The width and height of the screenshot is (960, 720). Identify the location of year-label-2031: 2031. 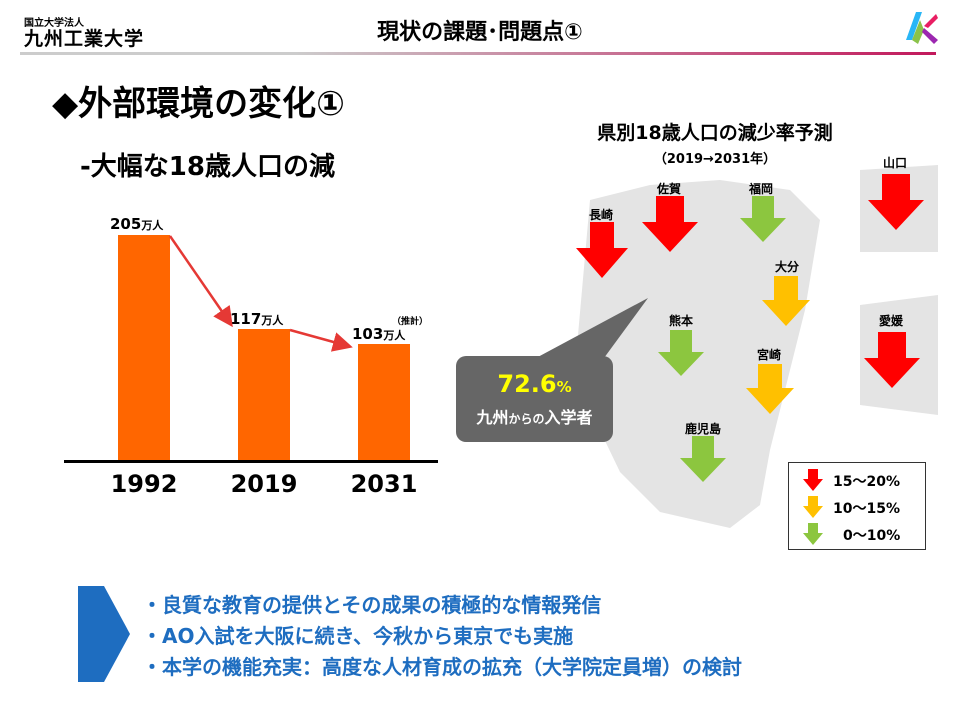
(384, 484).